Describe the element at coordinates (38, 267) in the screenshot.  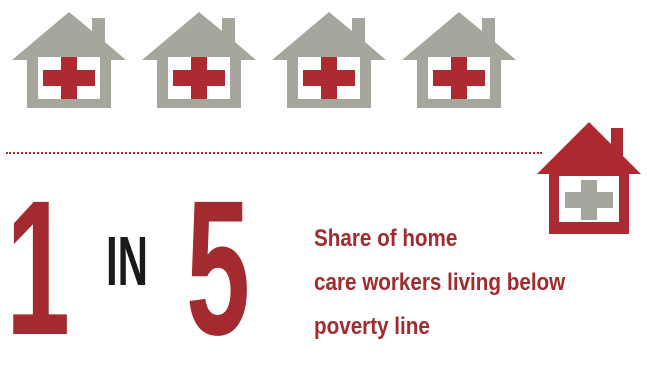
I see `stat-numerator: 1` at that location.